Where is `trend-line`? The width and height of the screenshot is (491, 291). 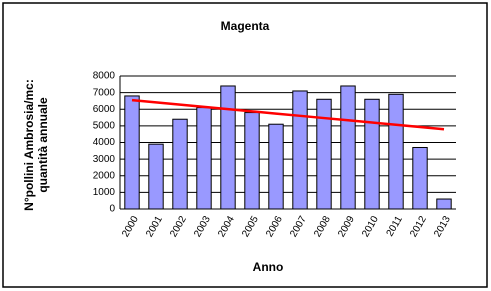
trend-line is located at coordinates (288, 114).